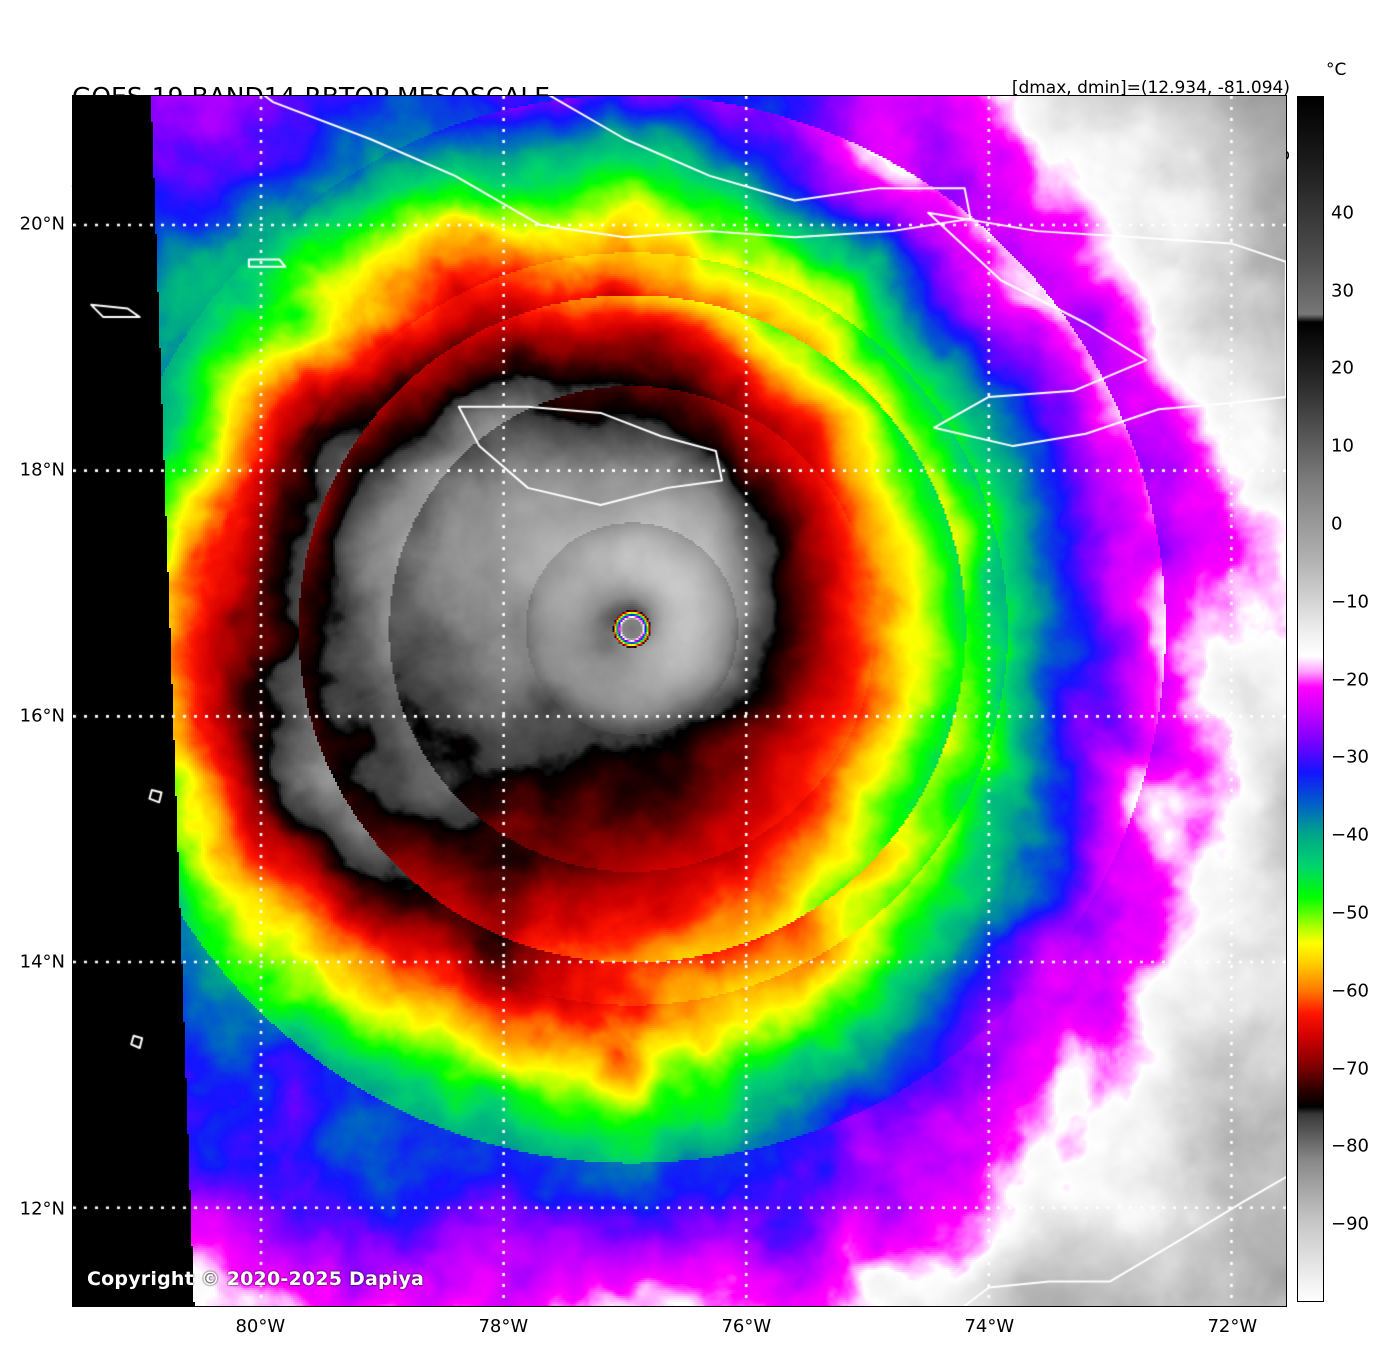 The image size is (1390, 1359). Describe the element at coordinates (1350, 1069) in the screenshot. I see `colorbar-tick--70: −70` at that location.